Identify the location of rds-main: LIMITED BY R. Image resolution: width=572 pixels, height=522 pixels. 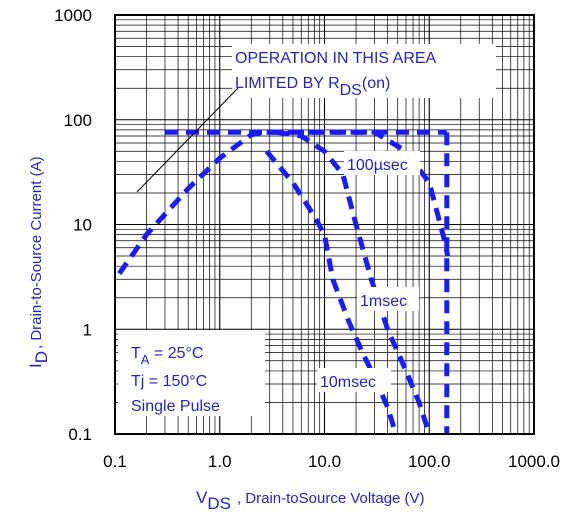
(287, 83).